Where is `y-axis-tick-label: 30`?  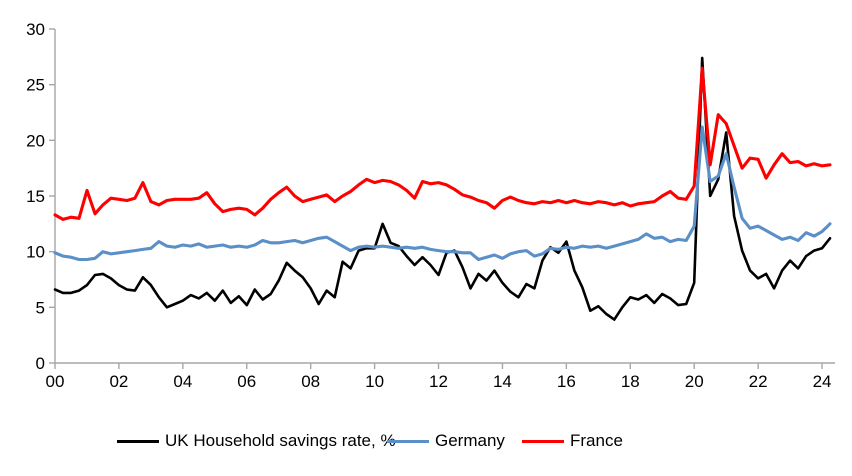 y-axis-tick-label: 30 is located at coordinates (35, 29).